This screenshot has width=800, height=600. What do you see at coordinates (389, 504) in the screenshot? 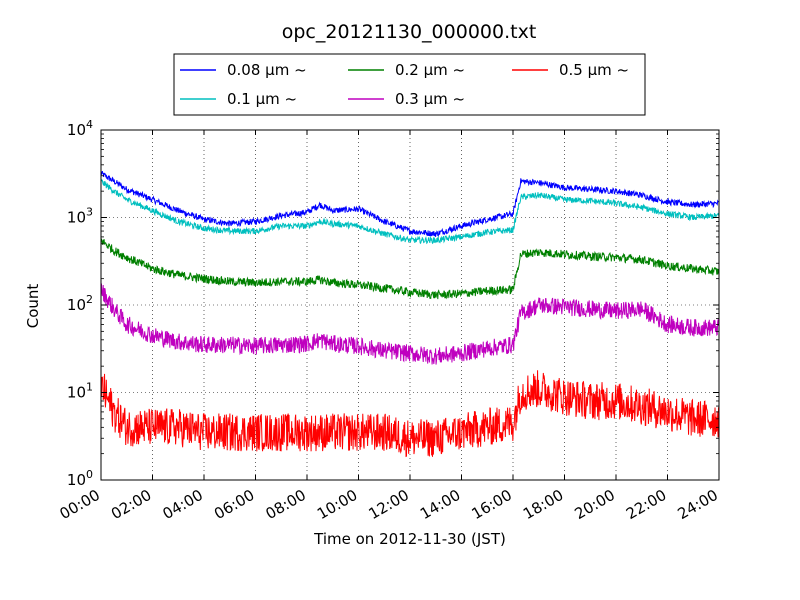
I see `x-tick-label: 12:00` at bounding box center [389, 504].